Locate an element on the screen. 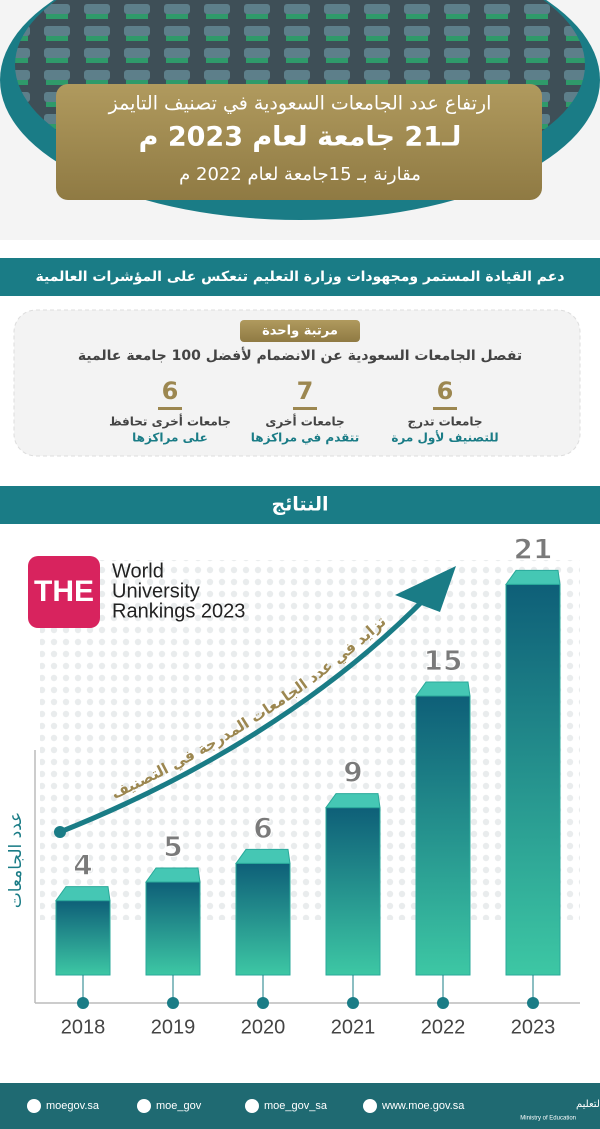 Image resolution: width=600 pixels, height=1129 pixels. x-tick-label: 2023 is located at coordinates (533, 1027).